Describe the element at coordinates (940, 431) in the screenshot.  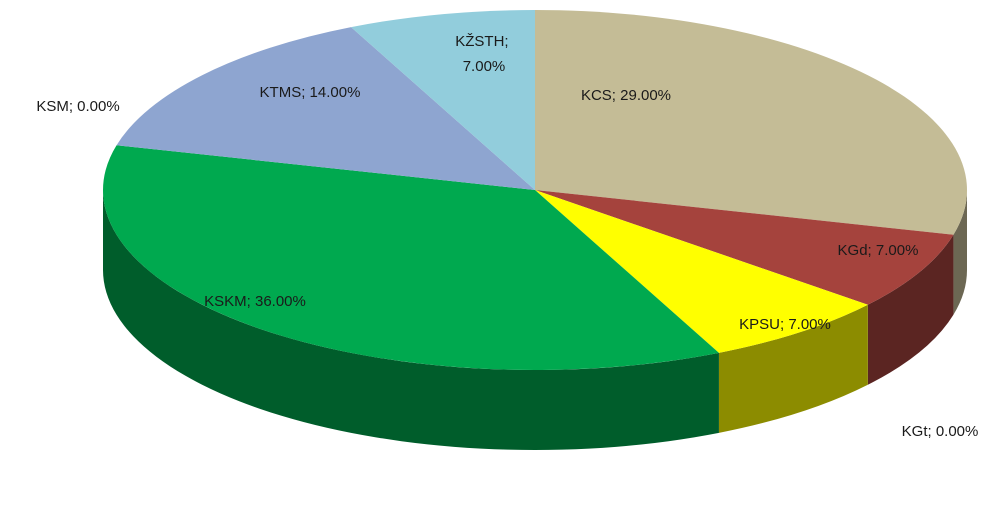
I see `data-label: KGt; 0.00%` at that location.